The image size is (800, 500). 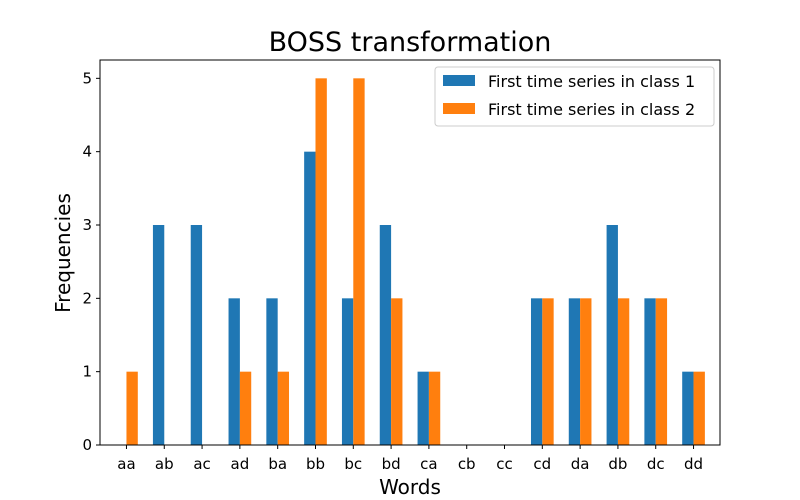 What do you see at coordinates (385, 335) in the screenshot?
I see `bar-1-bd` at bounding box center [385, 335].